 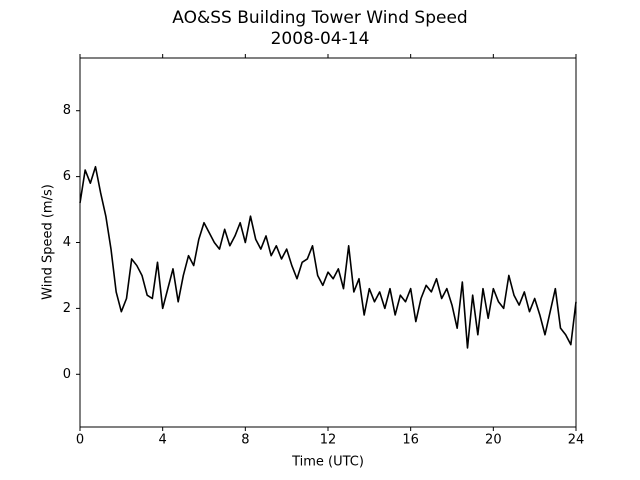 I want to click on x-tick-label: 12, so click(x=328, y=440).